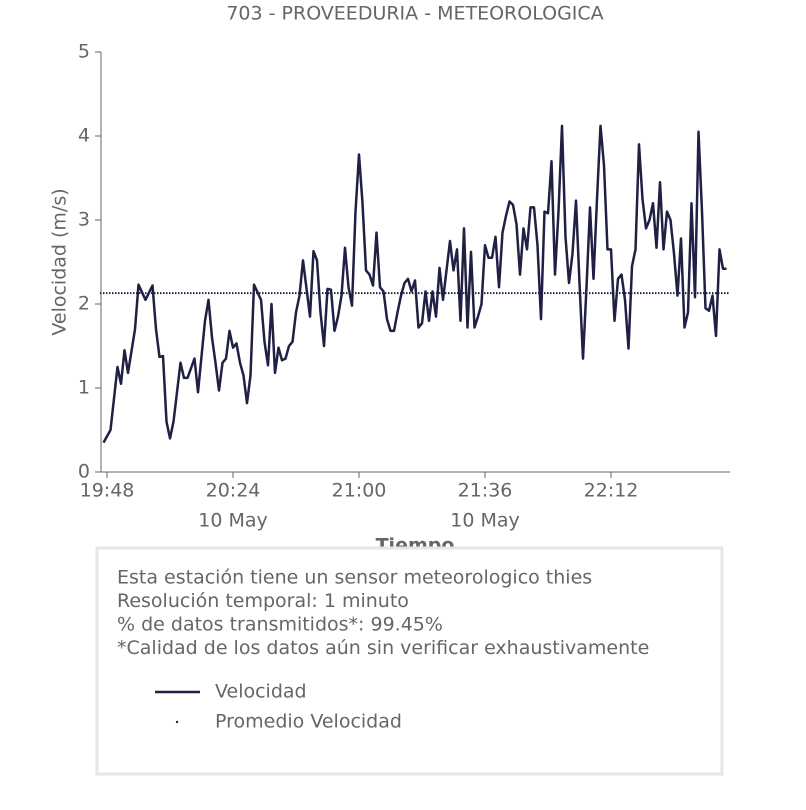 This screenshot has width=806, height=810. What do you see at coordinates (261, 692) in the screenshot?
I see `legend-label: Velocidad` at bounding box center [261, 692].